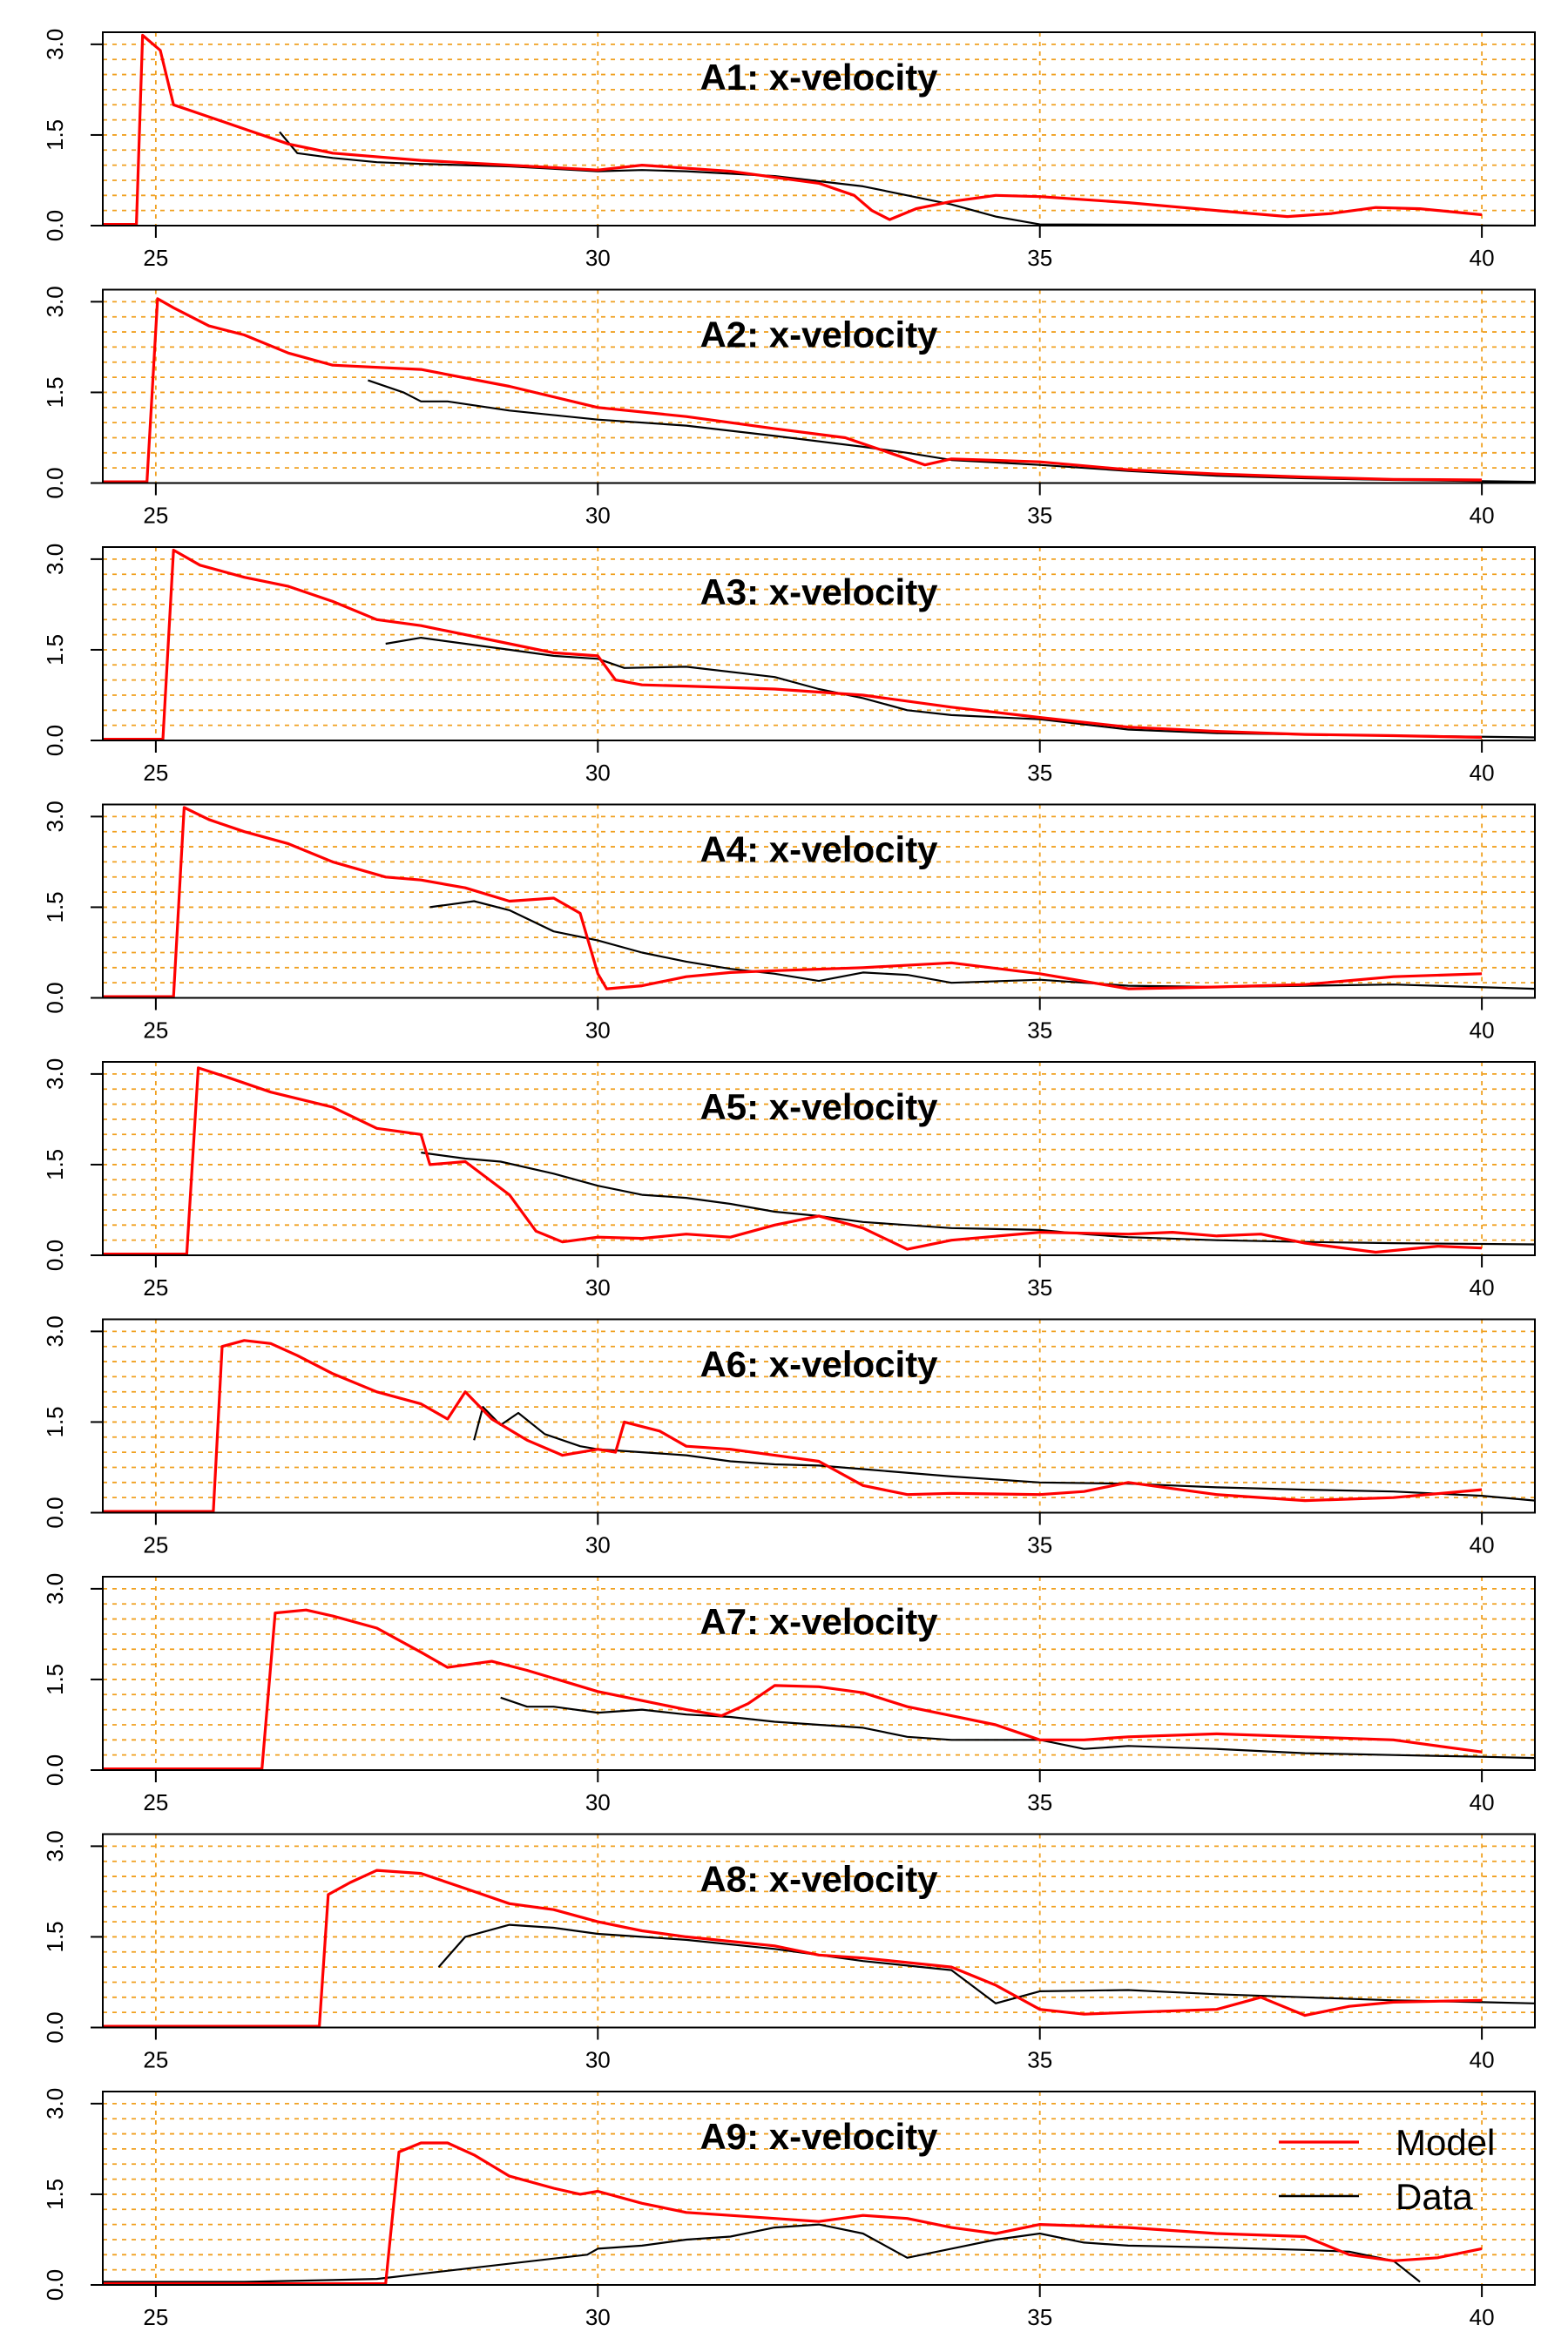 This screenshot has height=2352, width=1568. I want to click on chart-title: A3: x-velocity, so click(819, 591).